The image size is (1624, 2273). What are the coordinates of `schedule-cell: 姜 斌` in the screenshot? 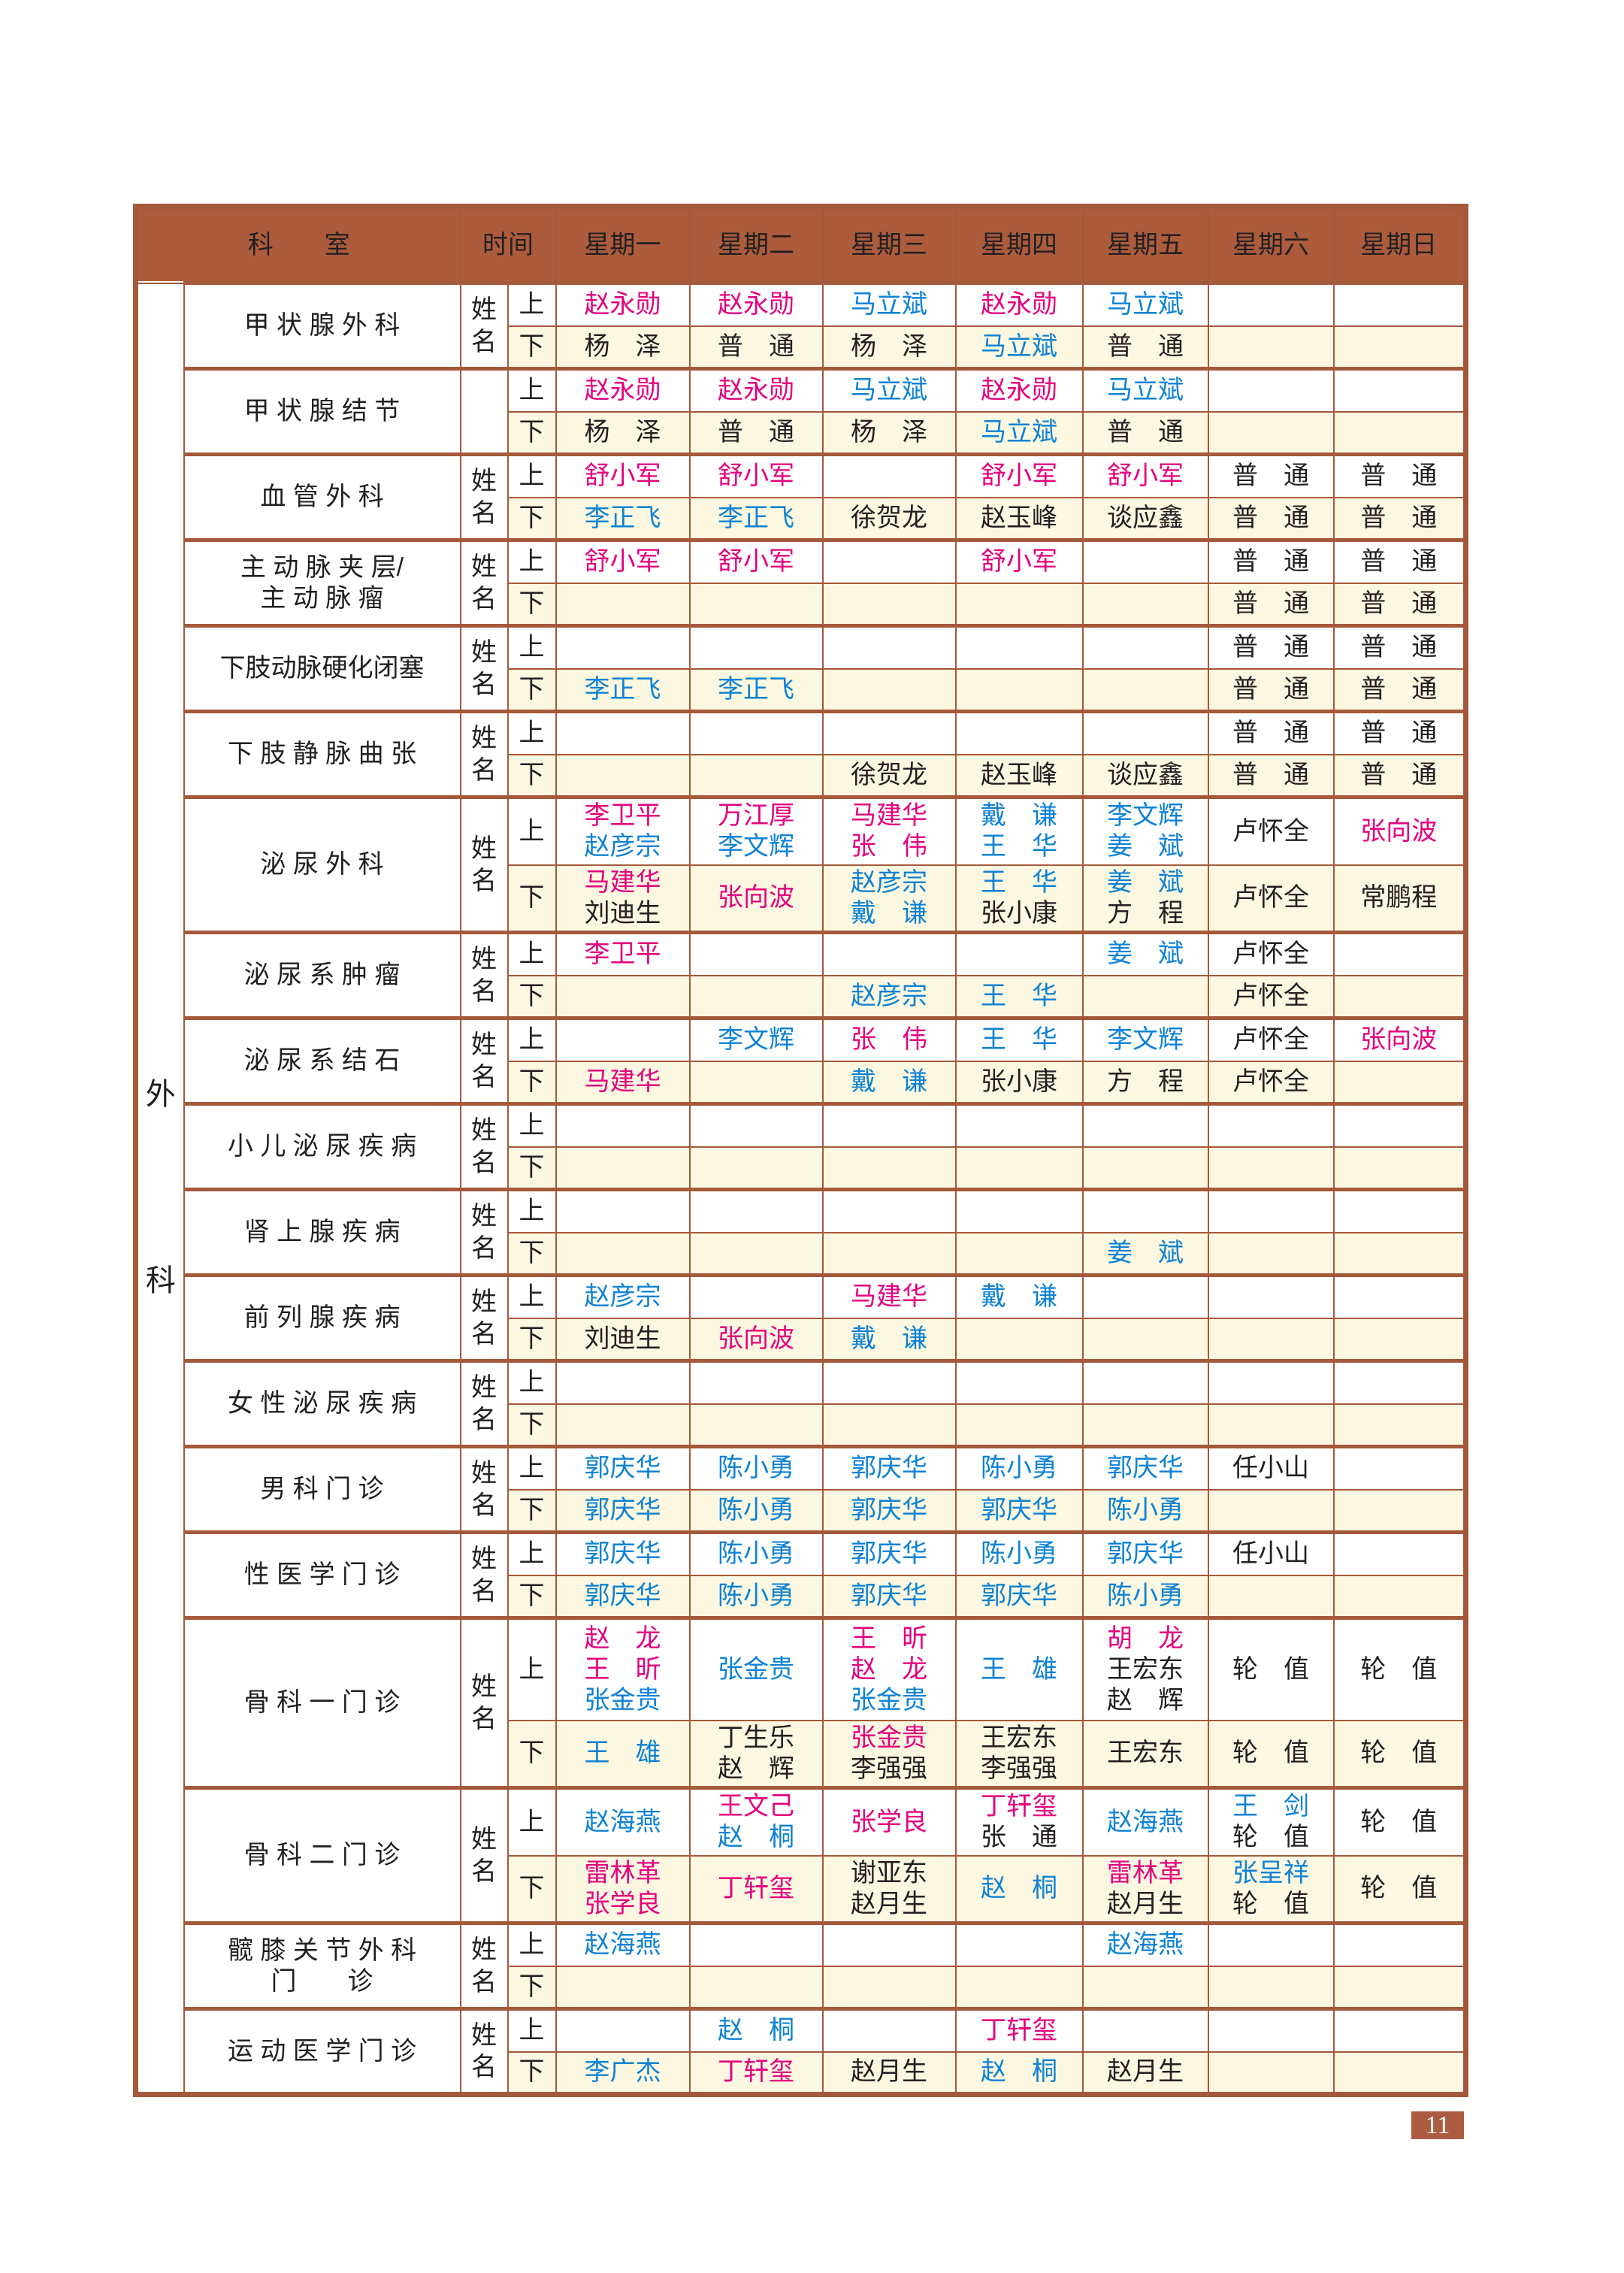 It's located at (1145, 953).